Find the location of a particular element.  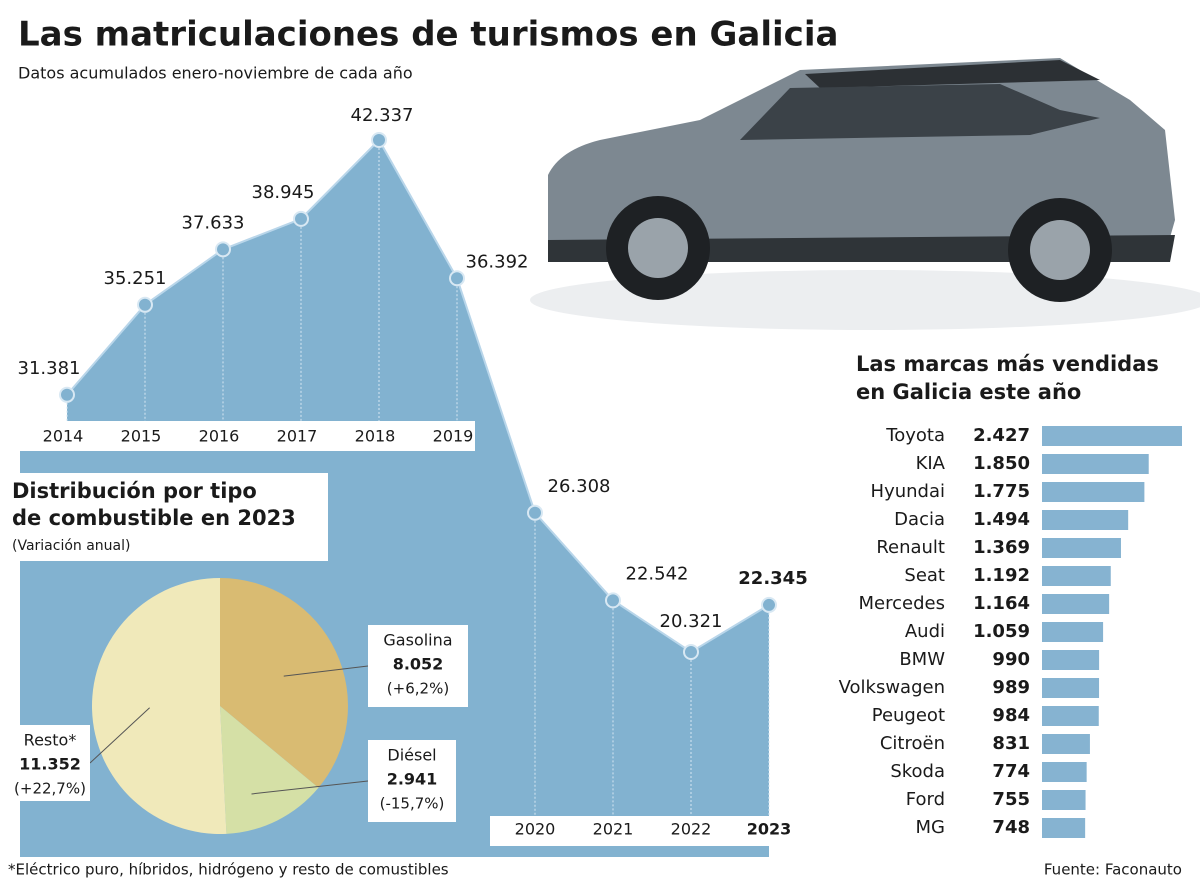

value-label: 1.192 is located at coordinates (1001, 575).